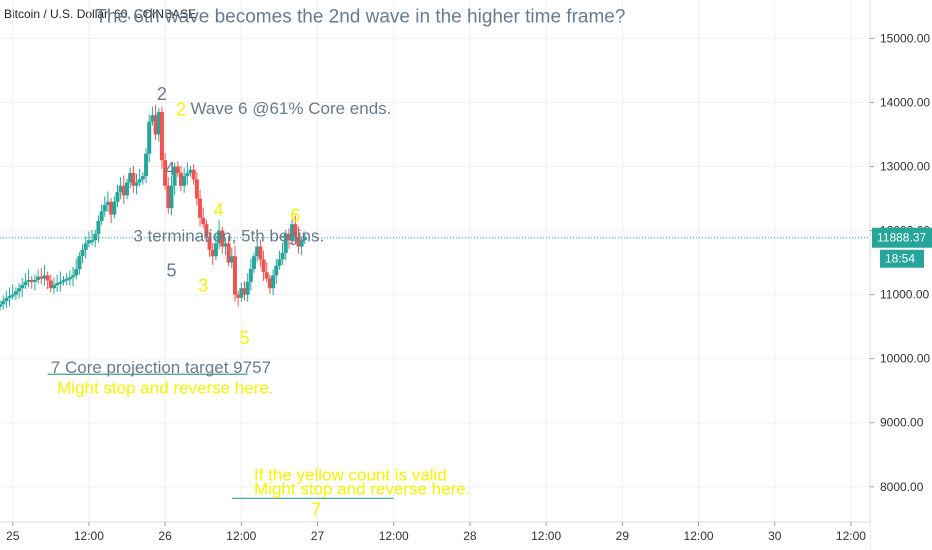  What do you see at coordinates (203, 285) in the screenshot?
I see `wave-label: 3` at bounding box center [203, 285].